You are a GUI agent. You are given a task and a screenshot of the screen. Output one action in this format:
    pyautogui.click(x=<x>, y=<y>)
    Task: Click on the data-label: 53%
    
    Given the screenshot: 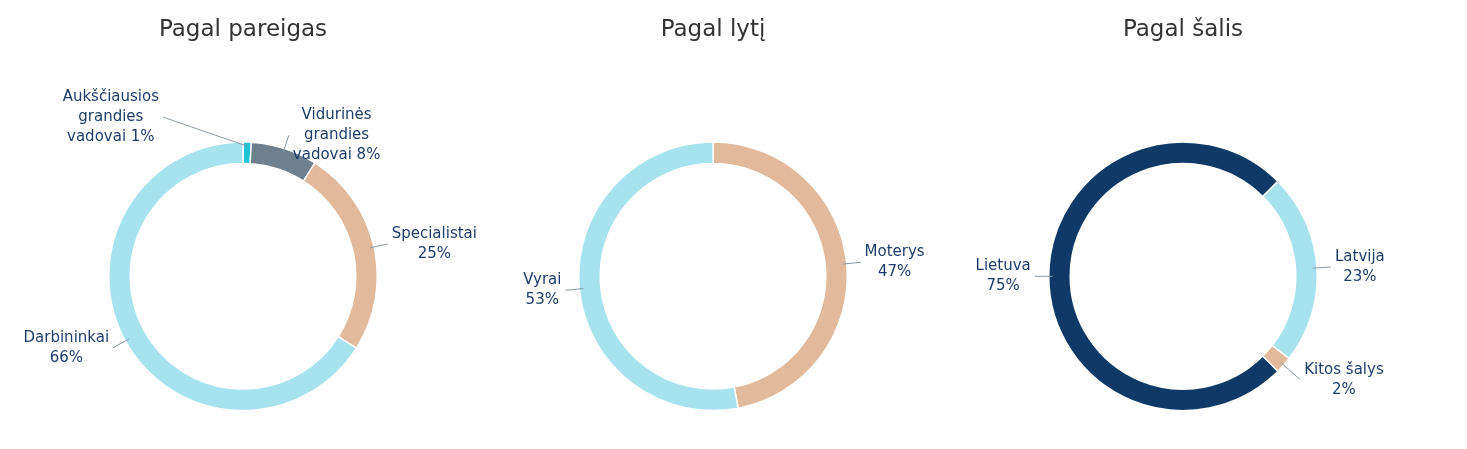 What is the action you would take?
    pyautogui.click(x=542, y=299)
    